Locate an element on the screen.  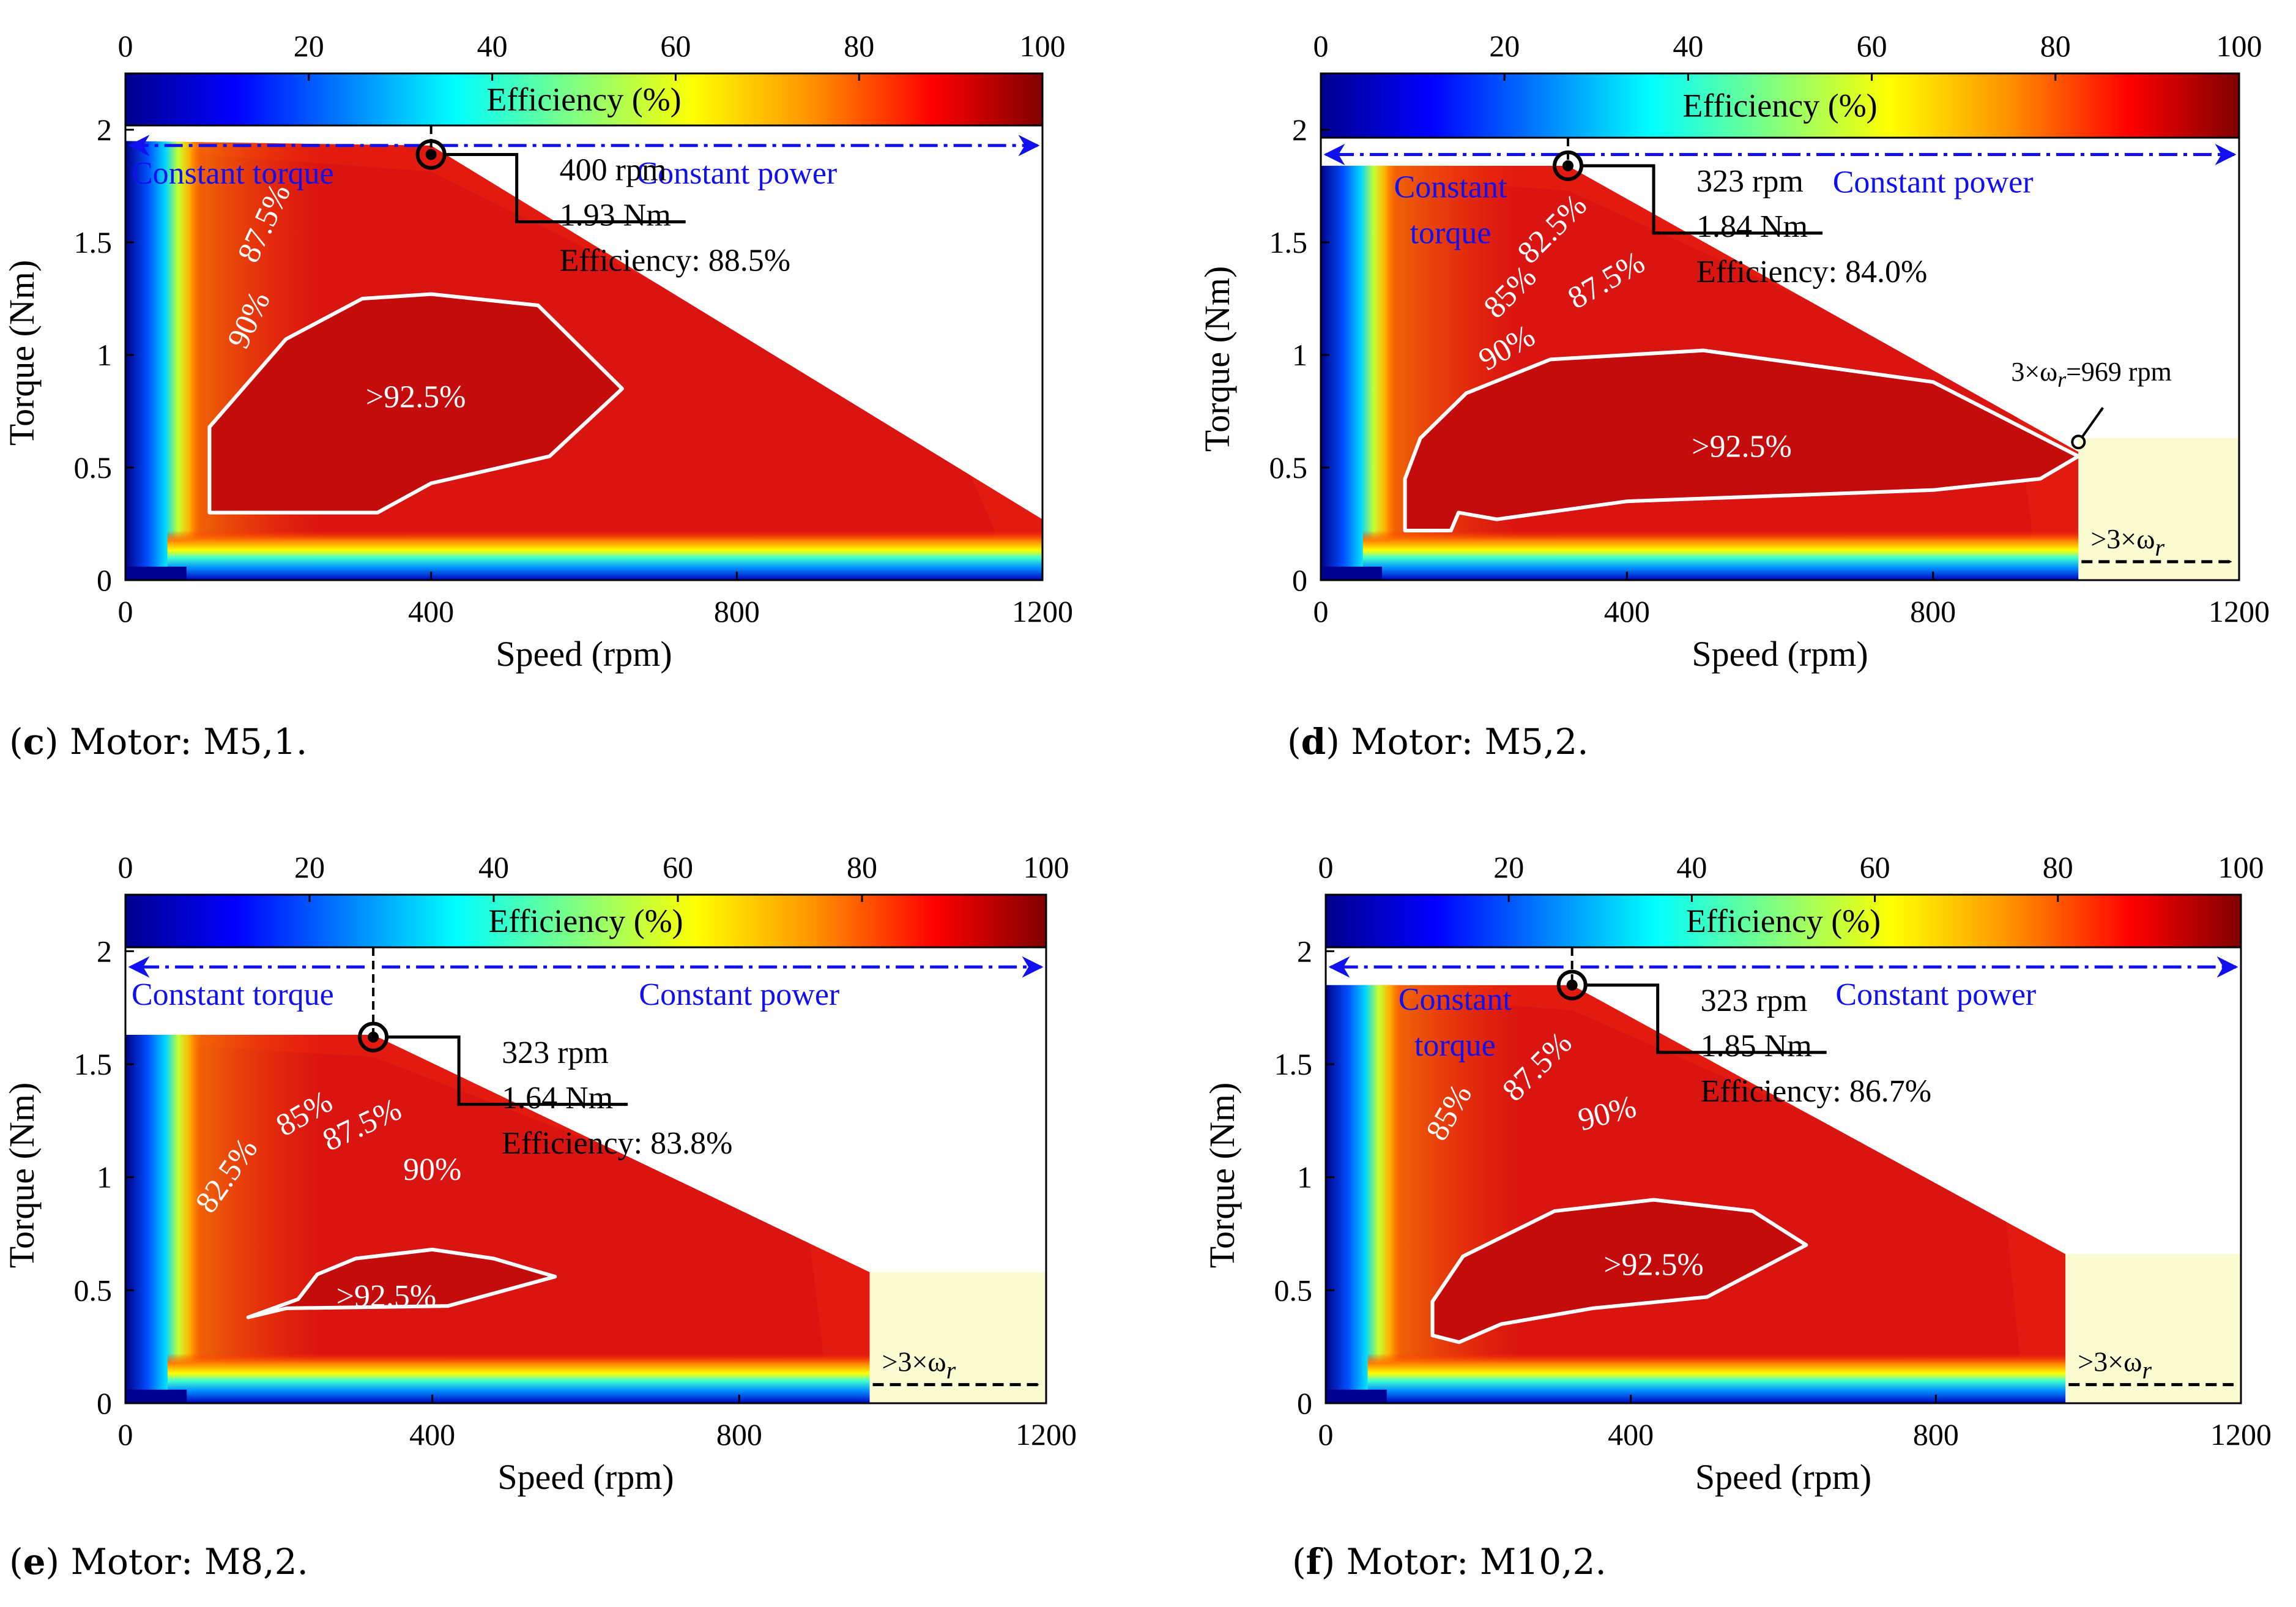
colorbar-label: Efficiency (%) is located at coordinates (583, 99).